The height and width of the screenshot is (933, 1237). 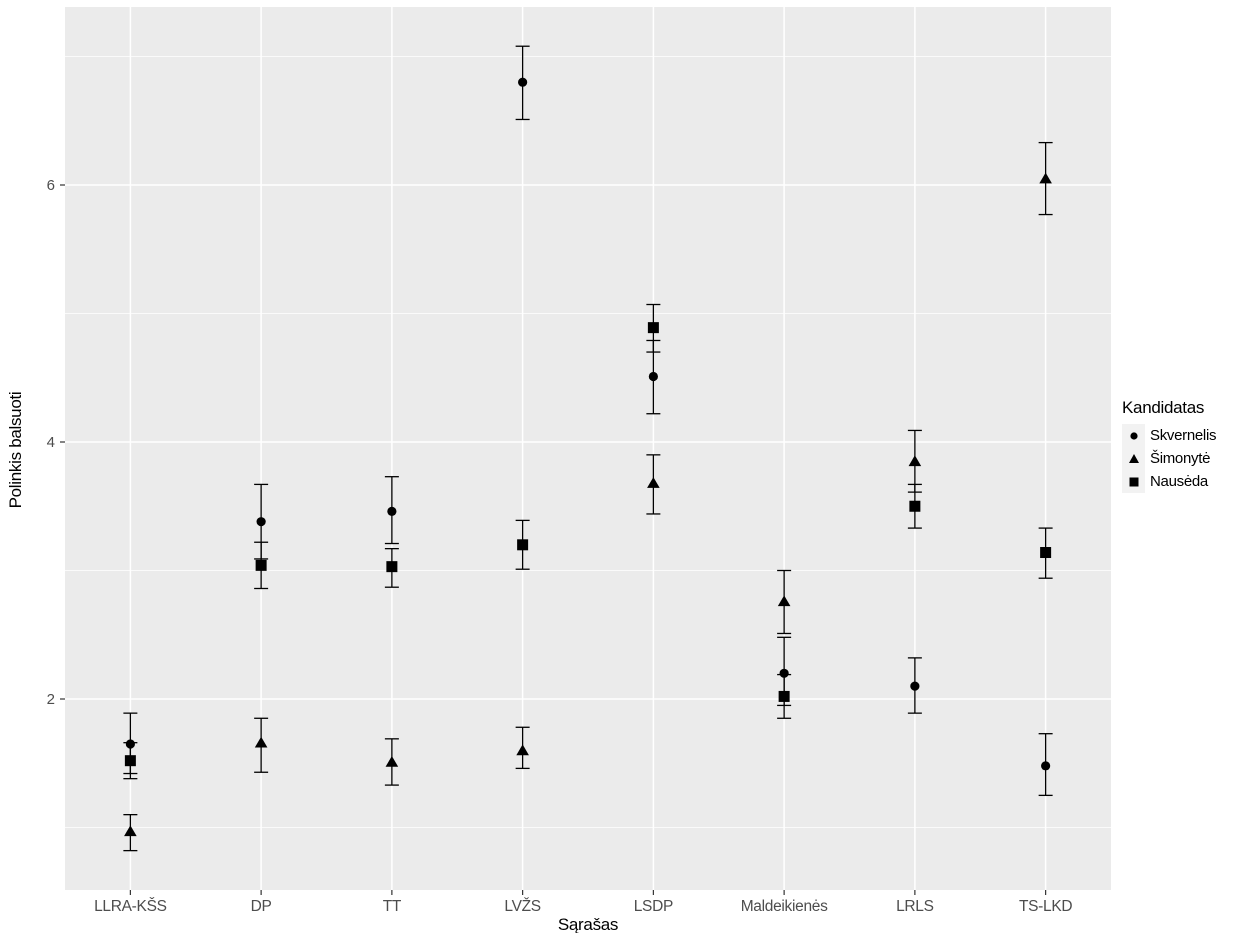 I want to click on square-glyph, so click(x=1133, y=481).